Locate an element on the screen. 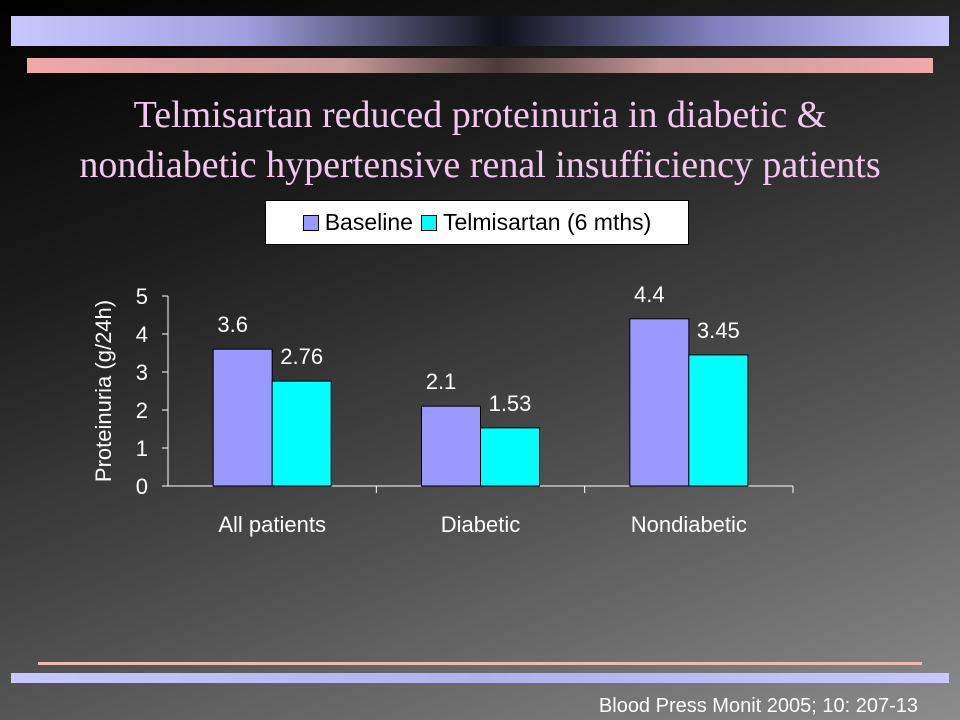 This screenshot has width=960, height=720. legend-item-baseline: Baseline is located at coordinates (357, 222).